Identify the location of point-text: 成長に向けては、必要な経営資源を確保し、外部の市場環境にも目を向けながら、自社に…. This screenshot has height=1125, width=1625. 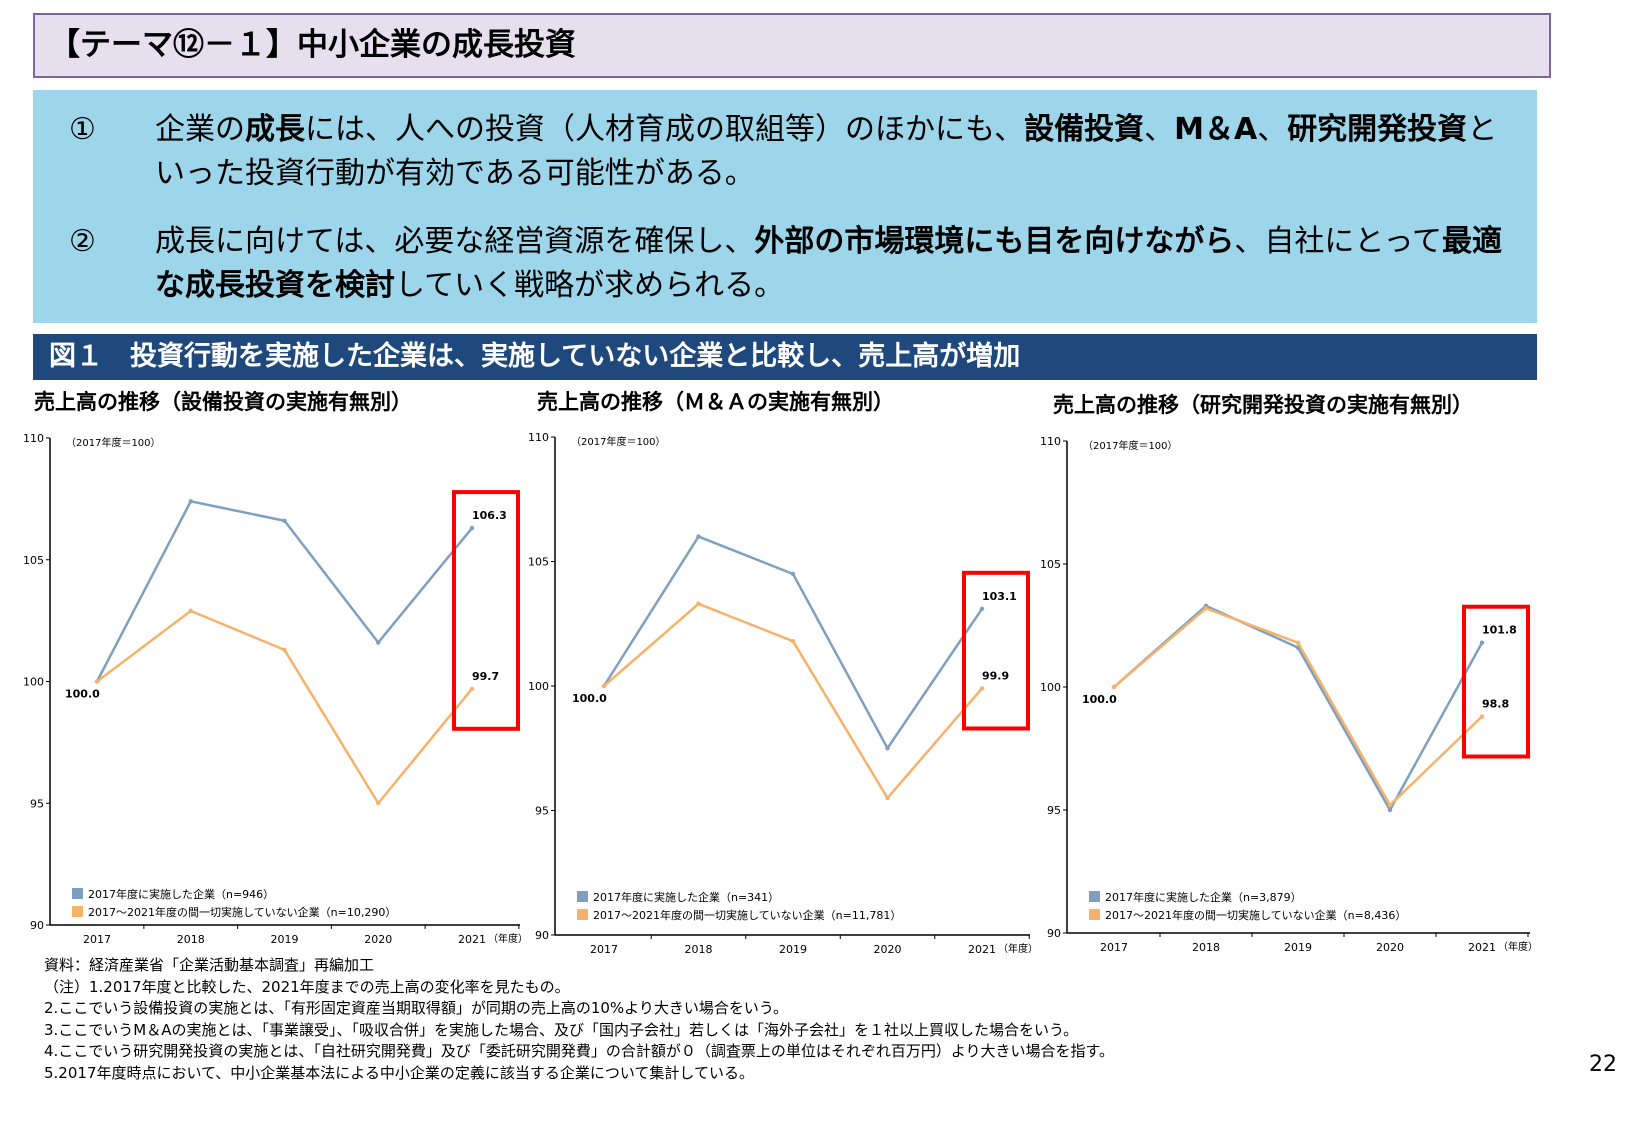
(832, 264).